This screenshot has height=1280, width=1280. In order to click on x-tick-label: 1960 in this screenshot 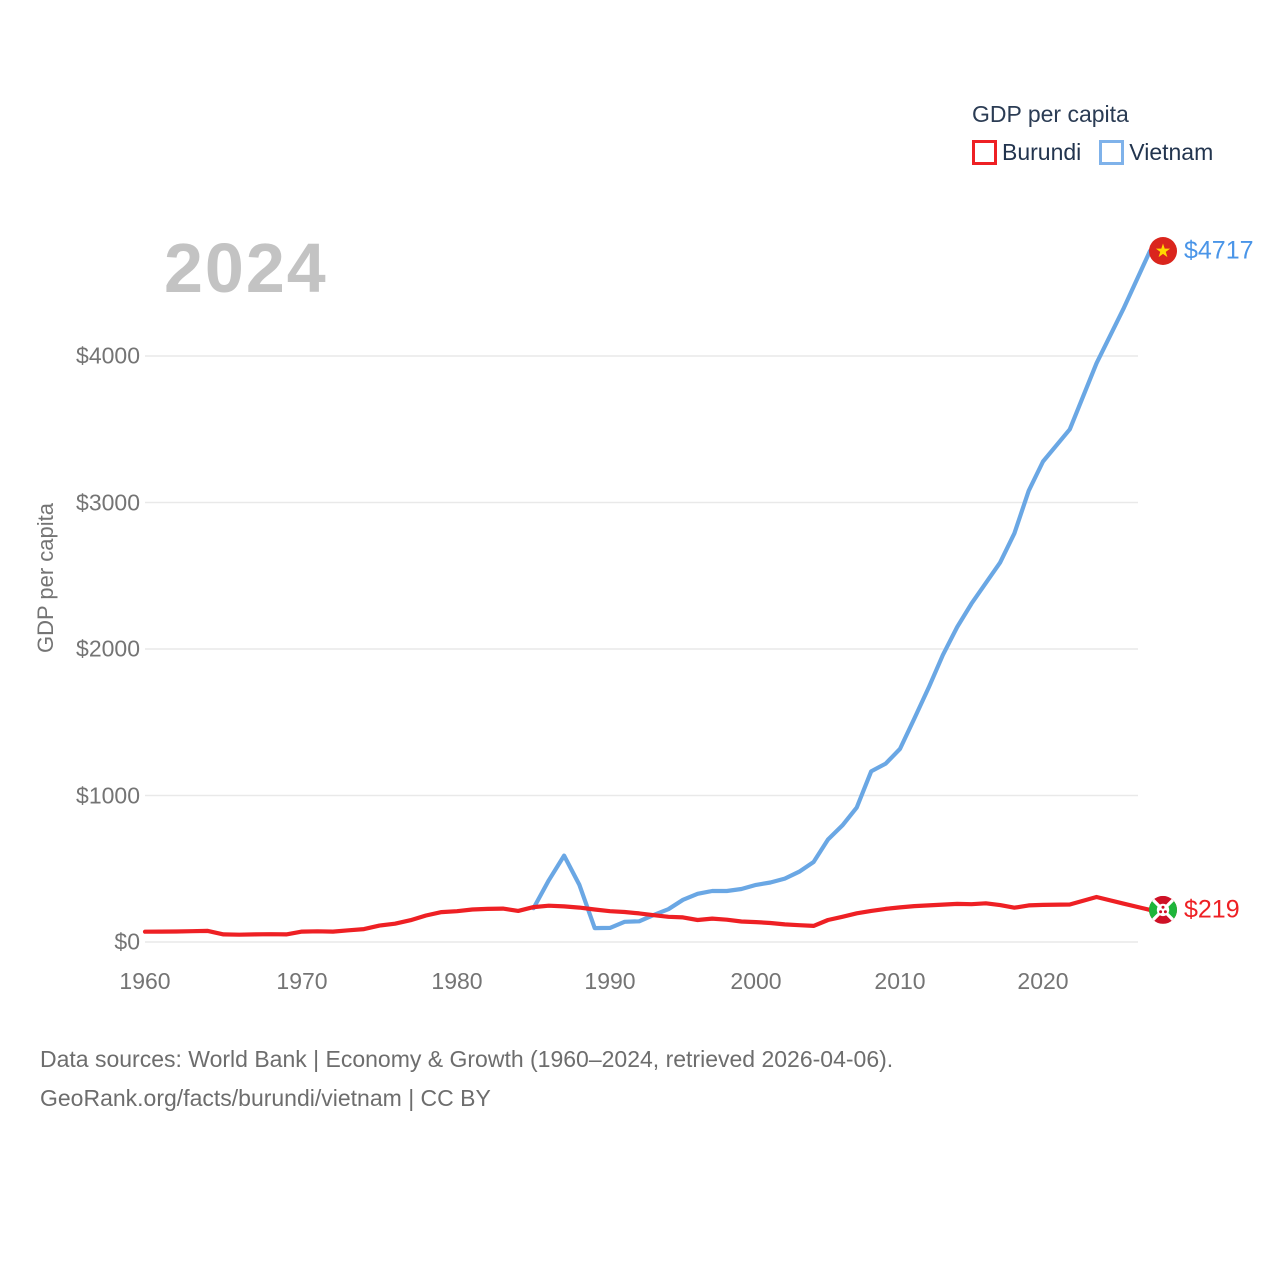, I will do `click(145, 981)`.